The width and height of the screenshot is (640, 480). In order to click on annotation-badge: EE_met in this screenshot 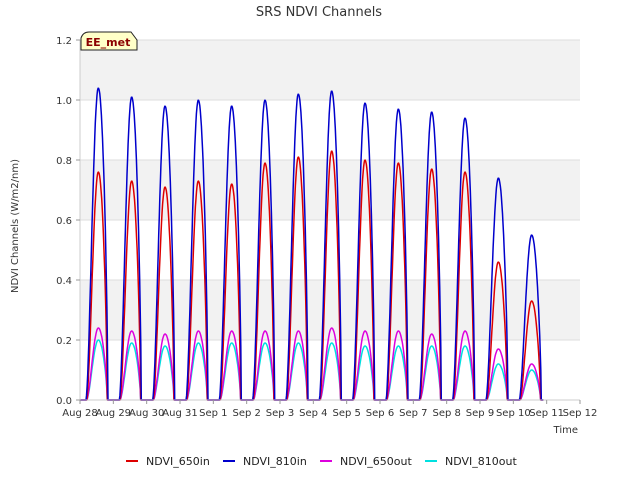, I will do `click(109, 41)`.